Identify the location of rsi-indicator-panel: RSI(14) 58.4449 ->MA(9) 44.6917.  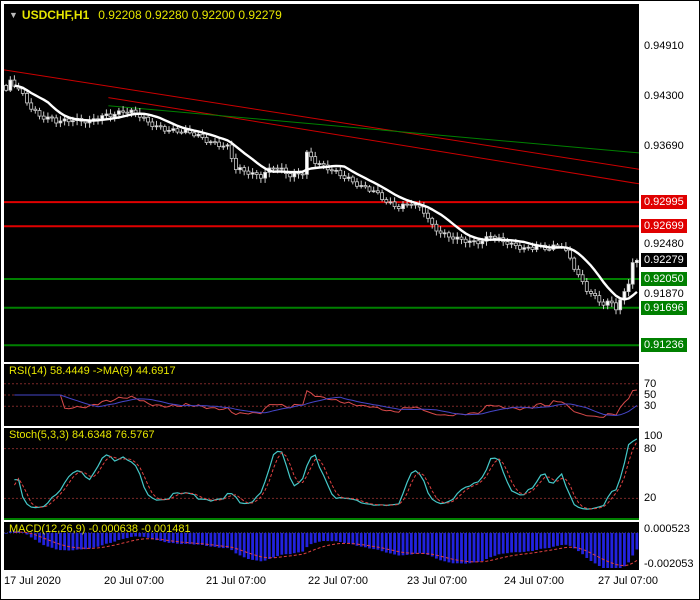
(321, 395).